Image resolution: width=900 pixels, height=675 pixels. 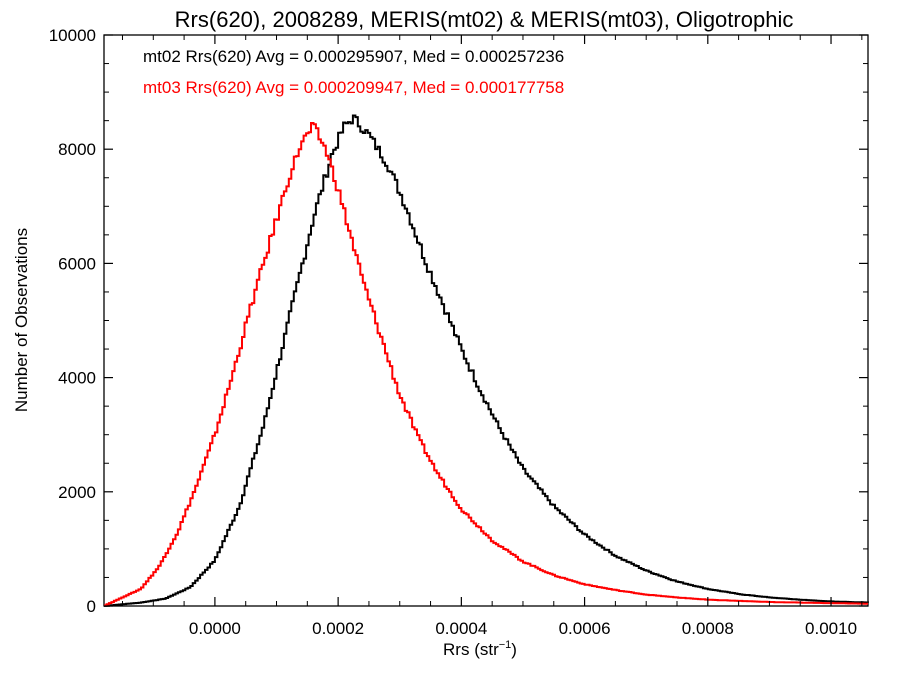 I want to click on x-axis-label-superscript: −1, so click(x=505, y=645).